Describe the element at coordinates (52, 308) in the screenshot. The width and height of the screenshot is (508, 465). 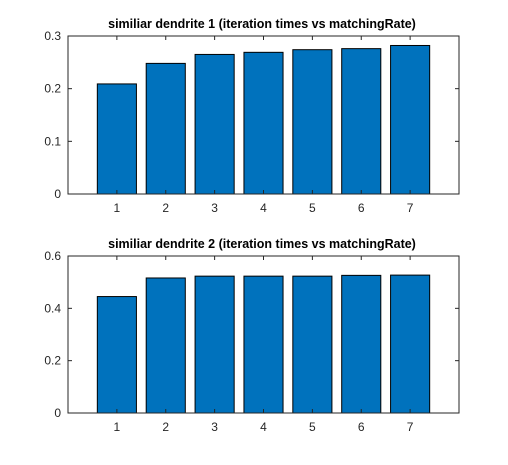
I see `chart-2-ytick-label: 0.4` at that location.